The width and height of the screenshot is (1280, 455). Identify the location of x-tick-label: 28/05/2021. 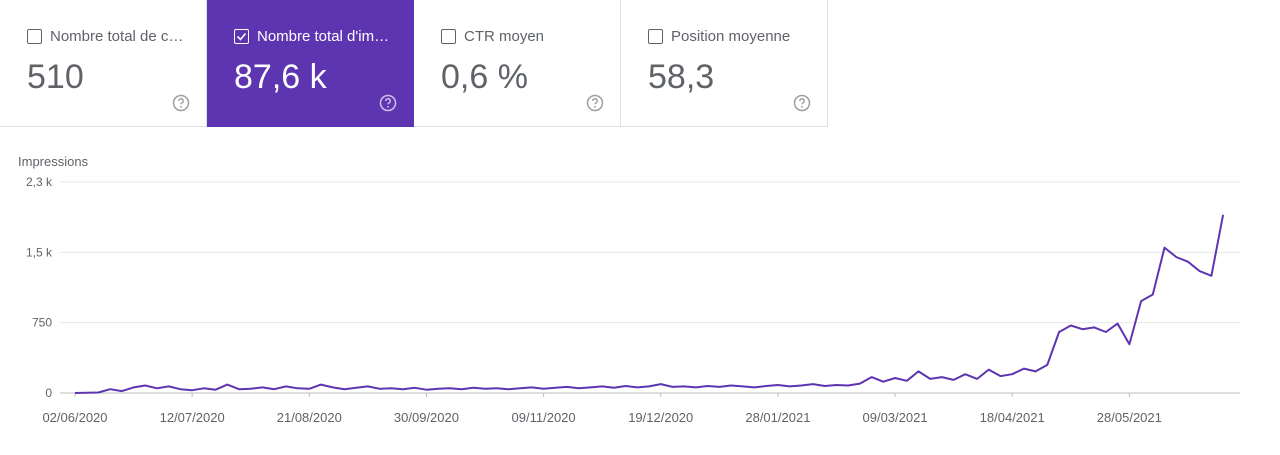
(1129, 417).